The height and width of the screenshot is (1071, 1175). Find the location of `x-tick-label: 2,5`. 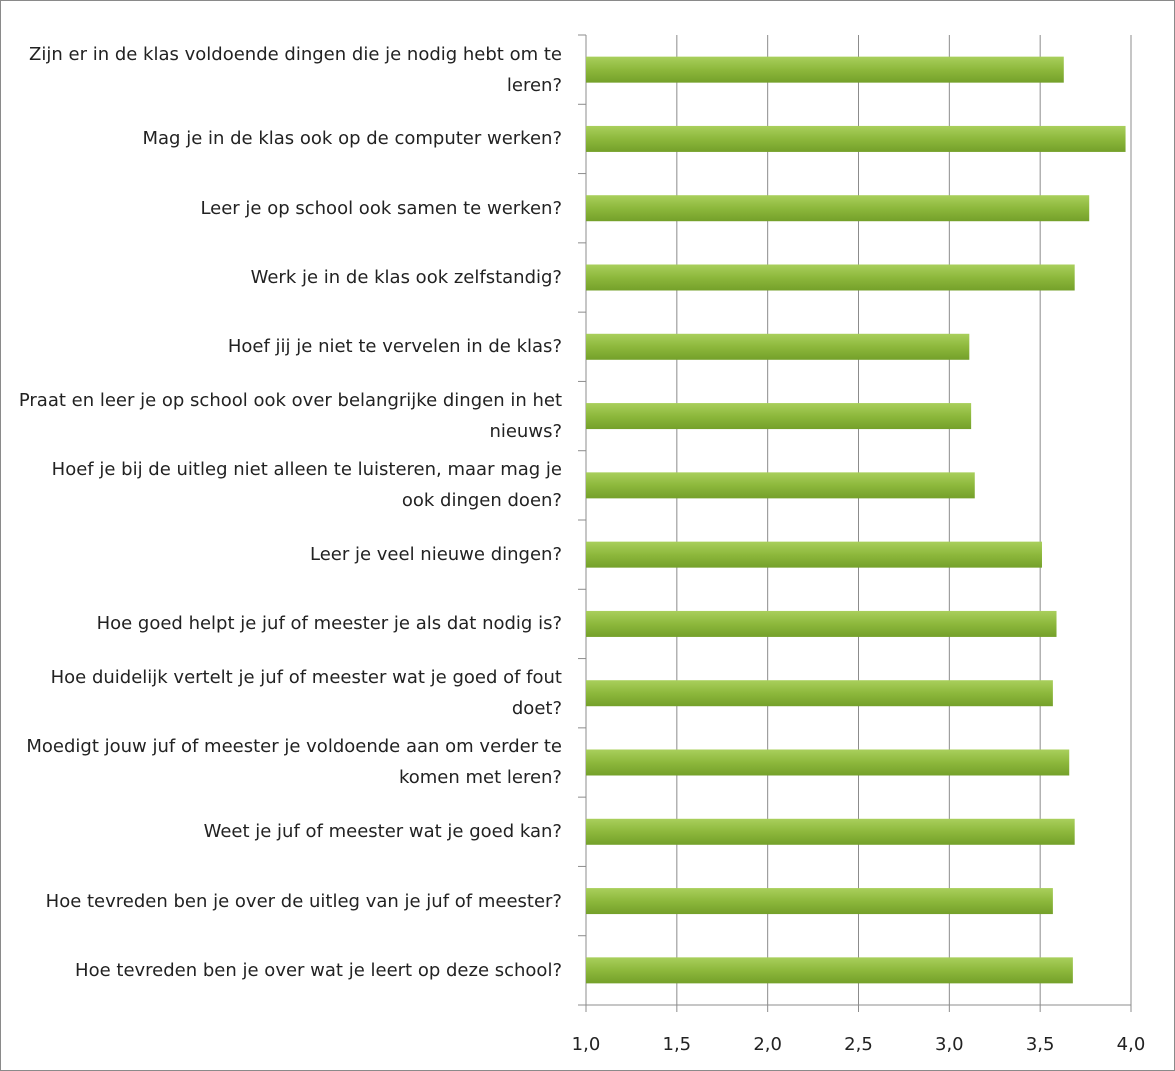

x-tick-label: 2,5 is located at coordinates (858, 1044).